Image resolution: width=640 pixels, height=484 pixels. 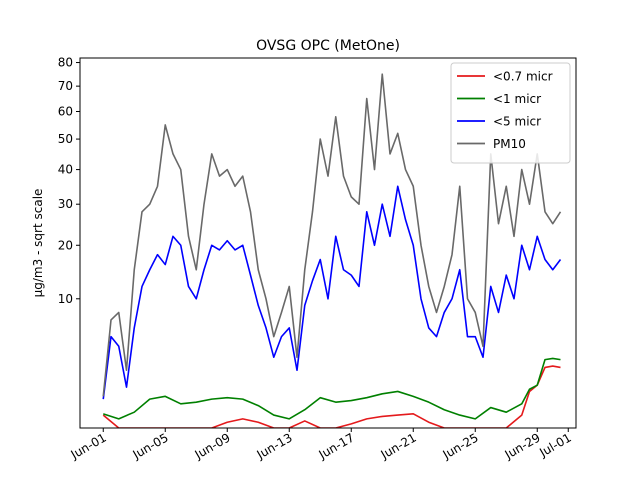 I want to click on legend-label: PM10, so click(x=509, y=144).